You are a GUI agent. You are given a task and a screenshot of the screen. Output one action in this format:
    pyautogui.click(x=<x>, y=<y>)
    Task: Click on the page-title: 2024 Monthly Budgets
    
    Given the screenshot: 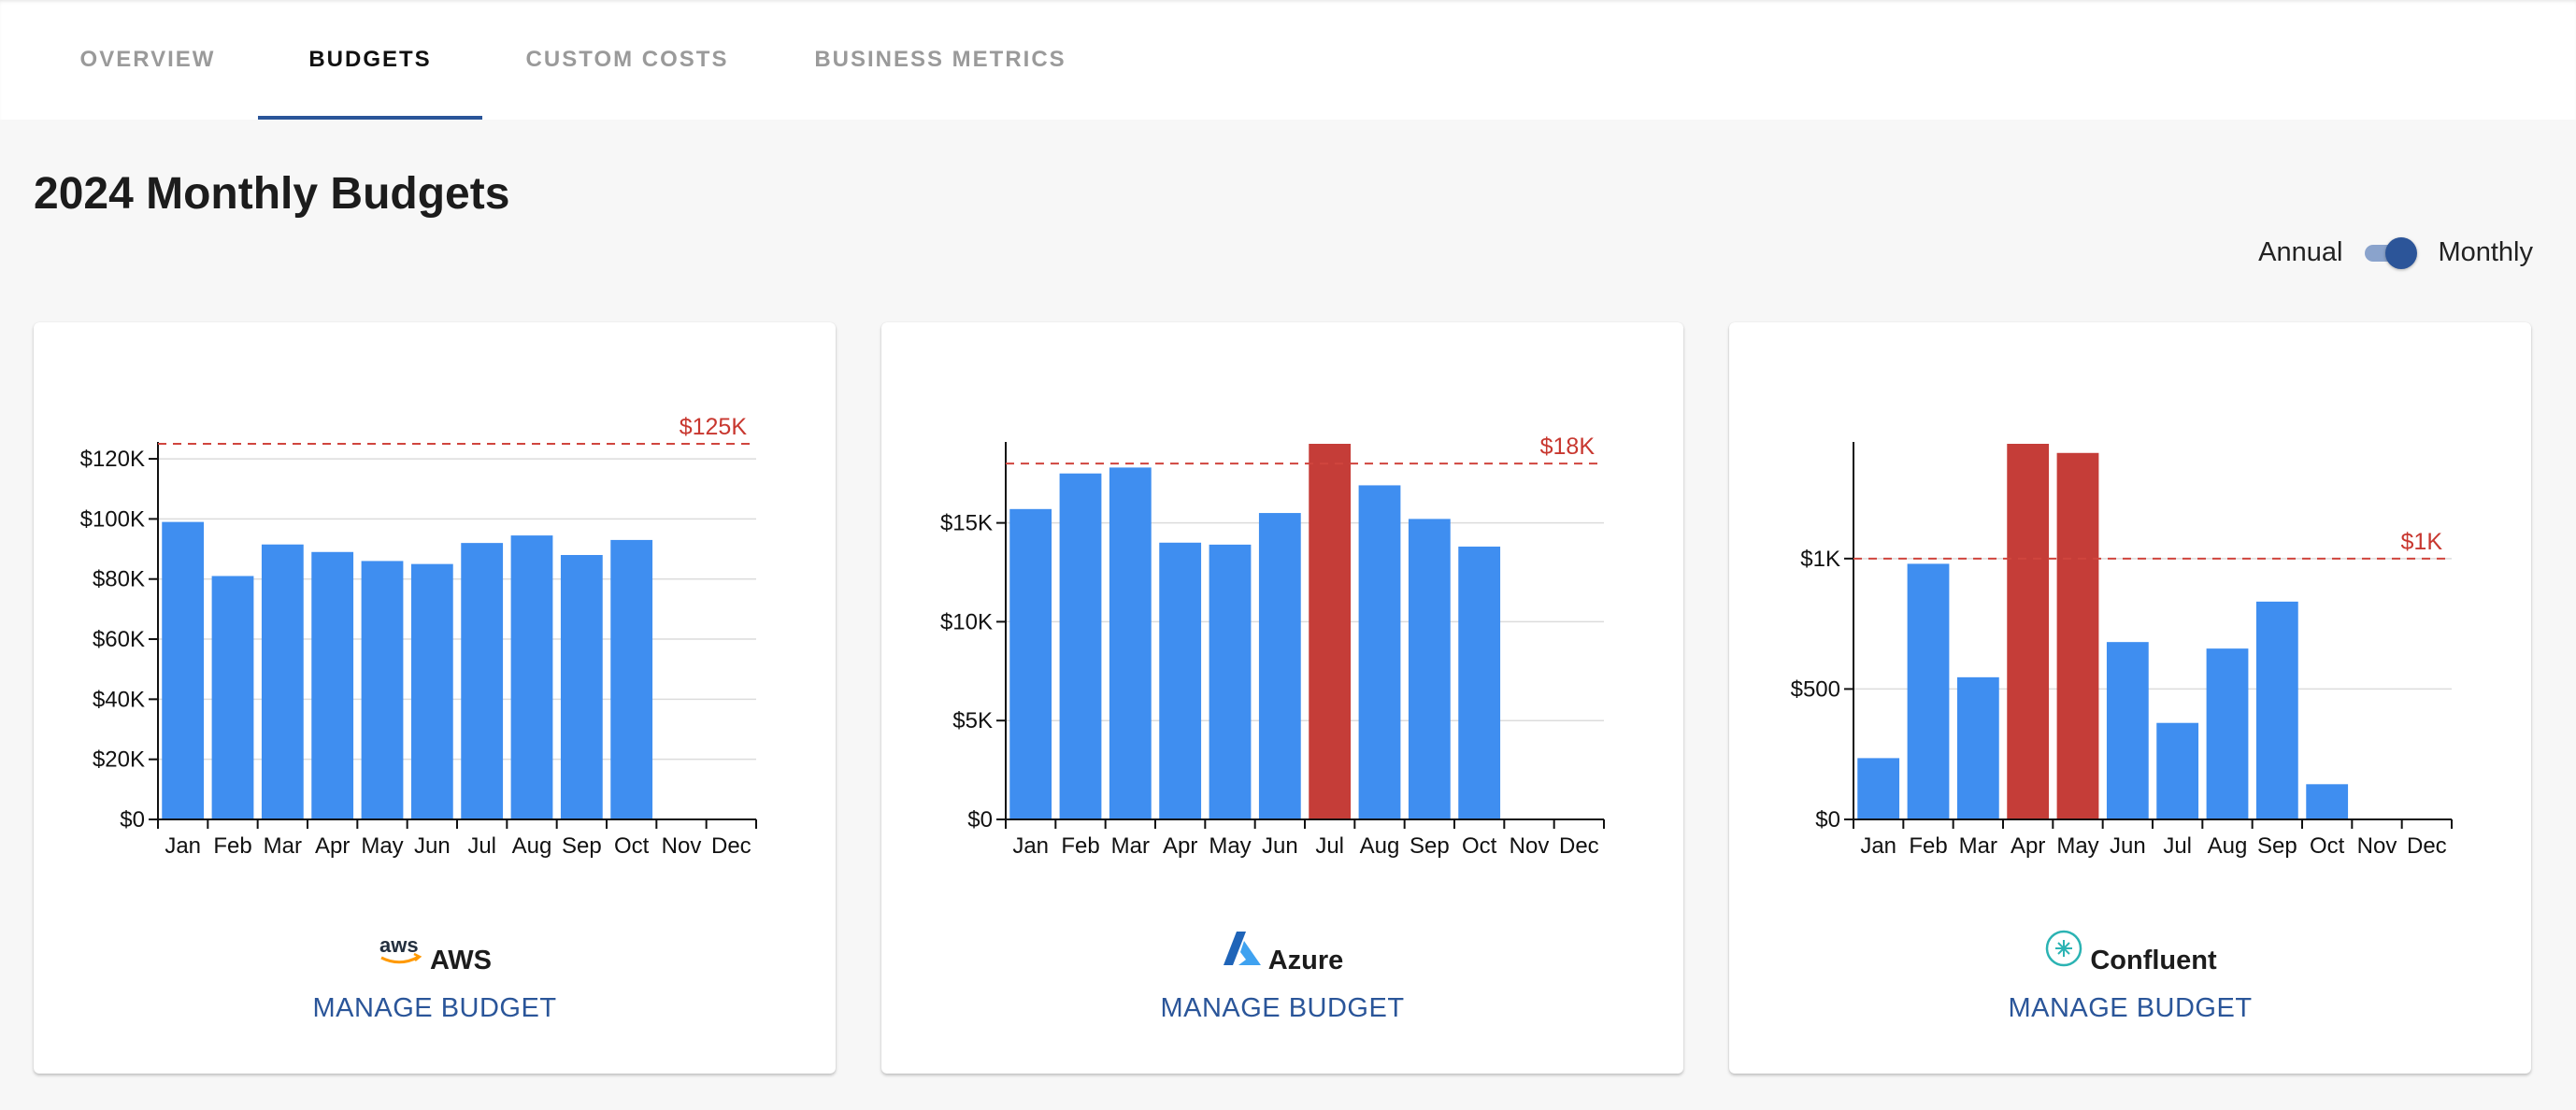 What is the action you would take?
    pyautogui.click(x=272, y=194)
    